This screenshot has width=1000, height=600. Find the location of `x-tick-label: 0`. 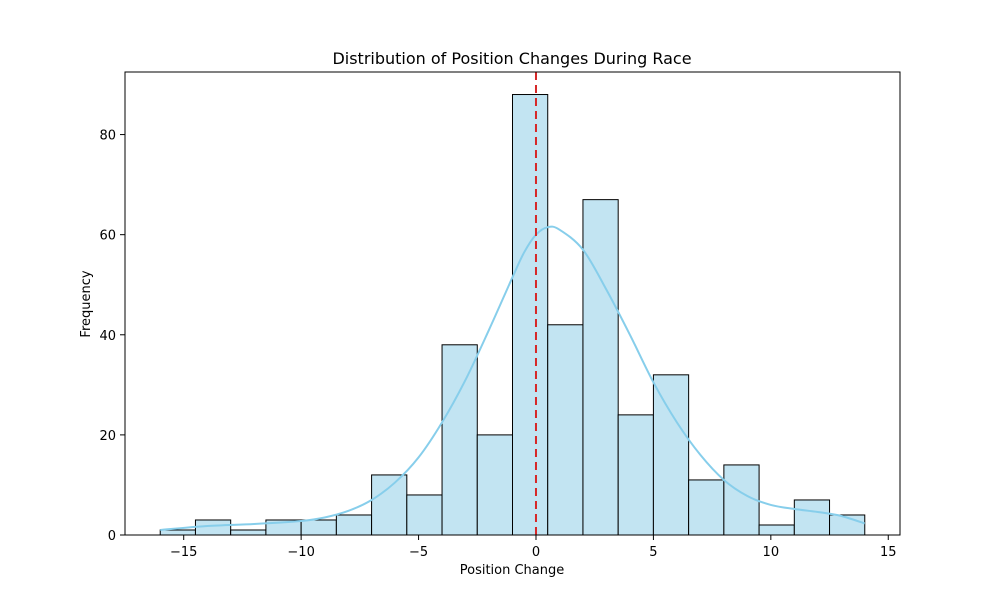

x-tick-label: 0 is located at coordinates (536, 552).